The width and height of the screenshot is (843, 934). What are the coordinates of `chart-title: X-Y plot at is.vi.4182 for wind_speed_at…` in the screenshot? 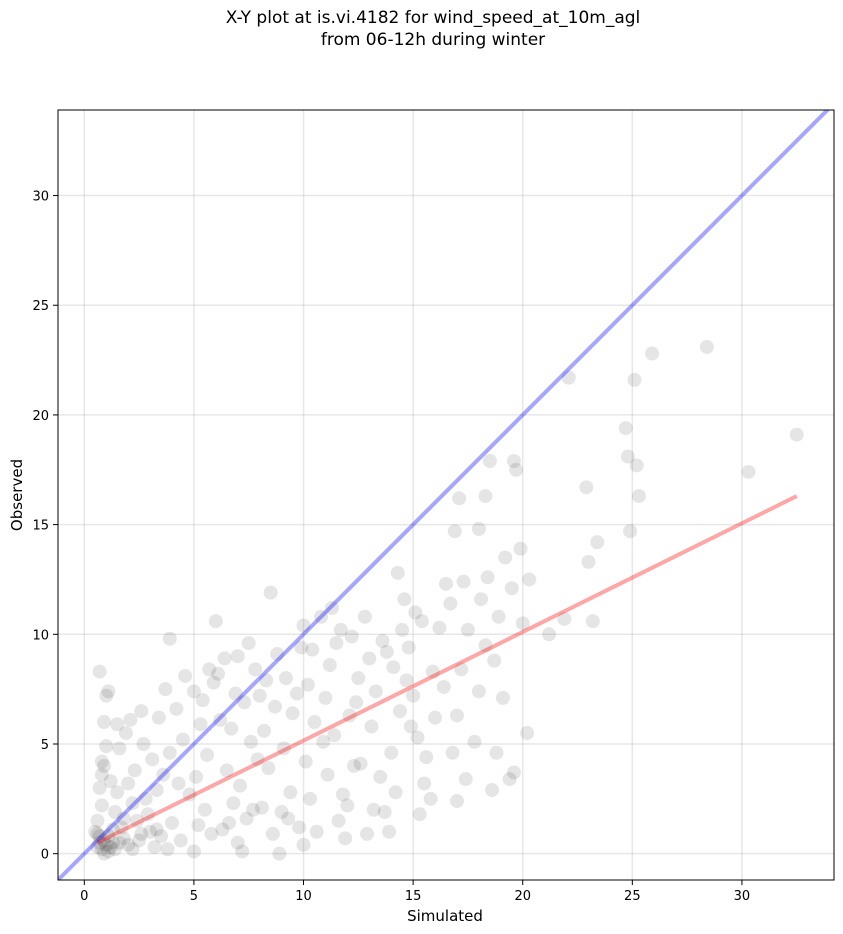 It's located at (433, 29).